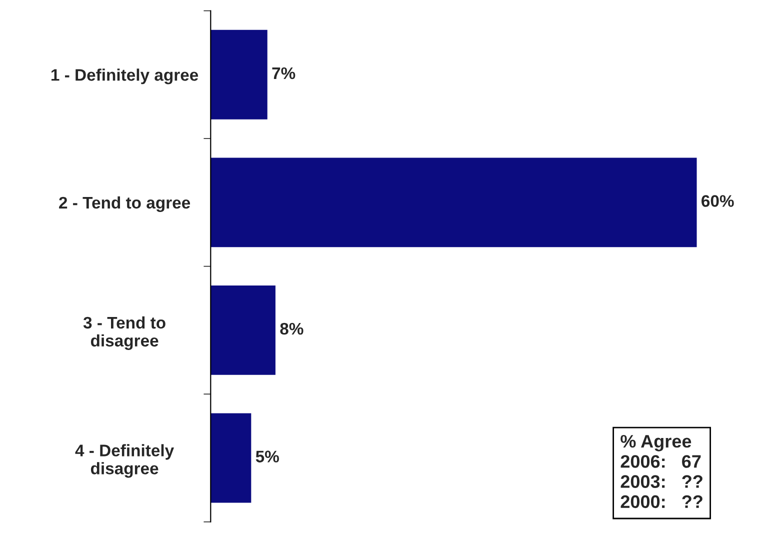  What do you see at coordinates (124, 204) in the screenshot?
I see `y-tick-label: 2 - Tend to agree` at bounding box center [124, 204].